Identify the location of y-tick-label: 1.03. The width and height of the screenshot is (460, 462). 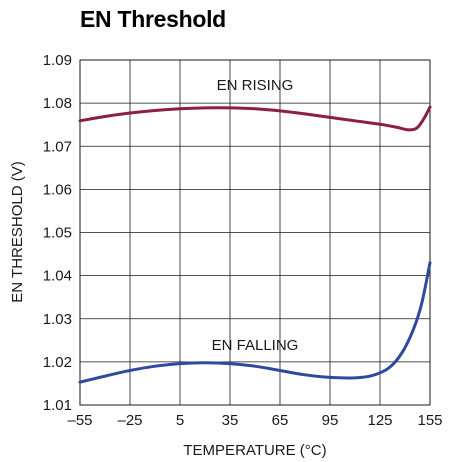
(57, 319).